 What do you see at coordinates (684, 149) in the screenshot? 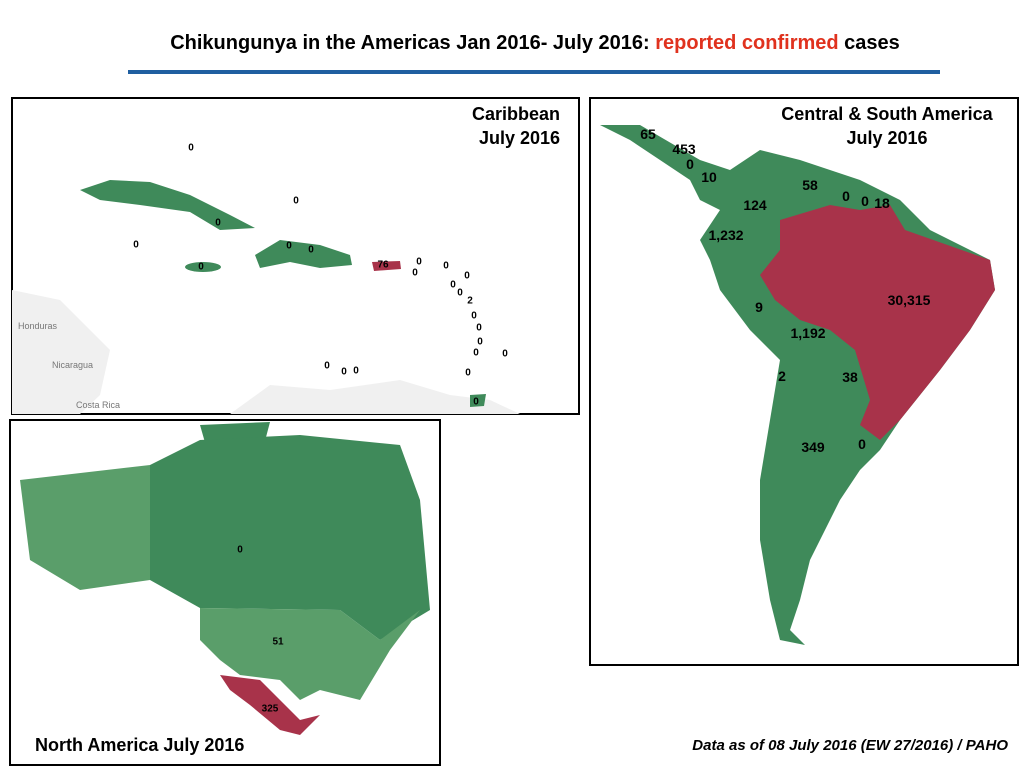
I see `case-label: 453` at bounding box center [684, 149].